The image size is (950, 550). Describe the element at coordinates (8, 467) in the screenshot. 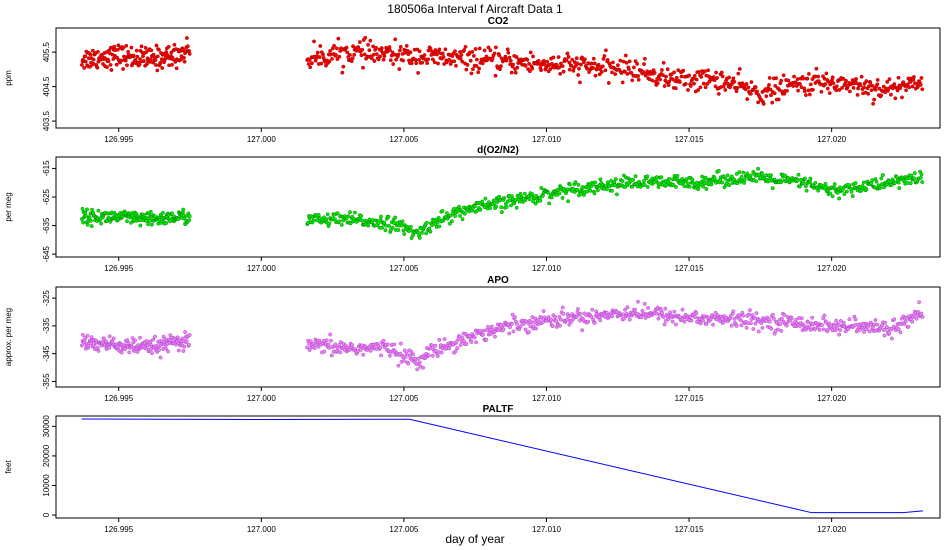

I see `y-axis-label: feet` at that location.